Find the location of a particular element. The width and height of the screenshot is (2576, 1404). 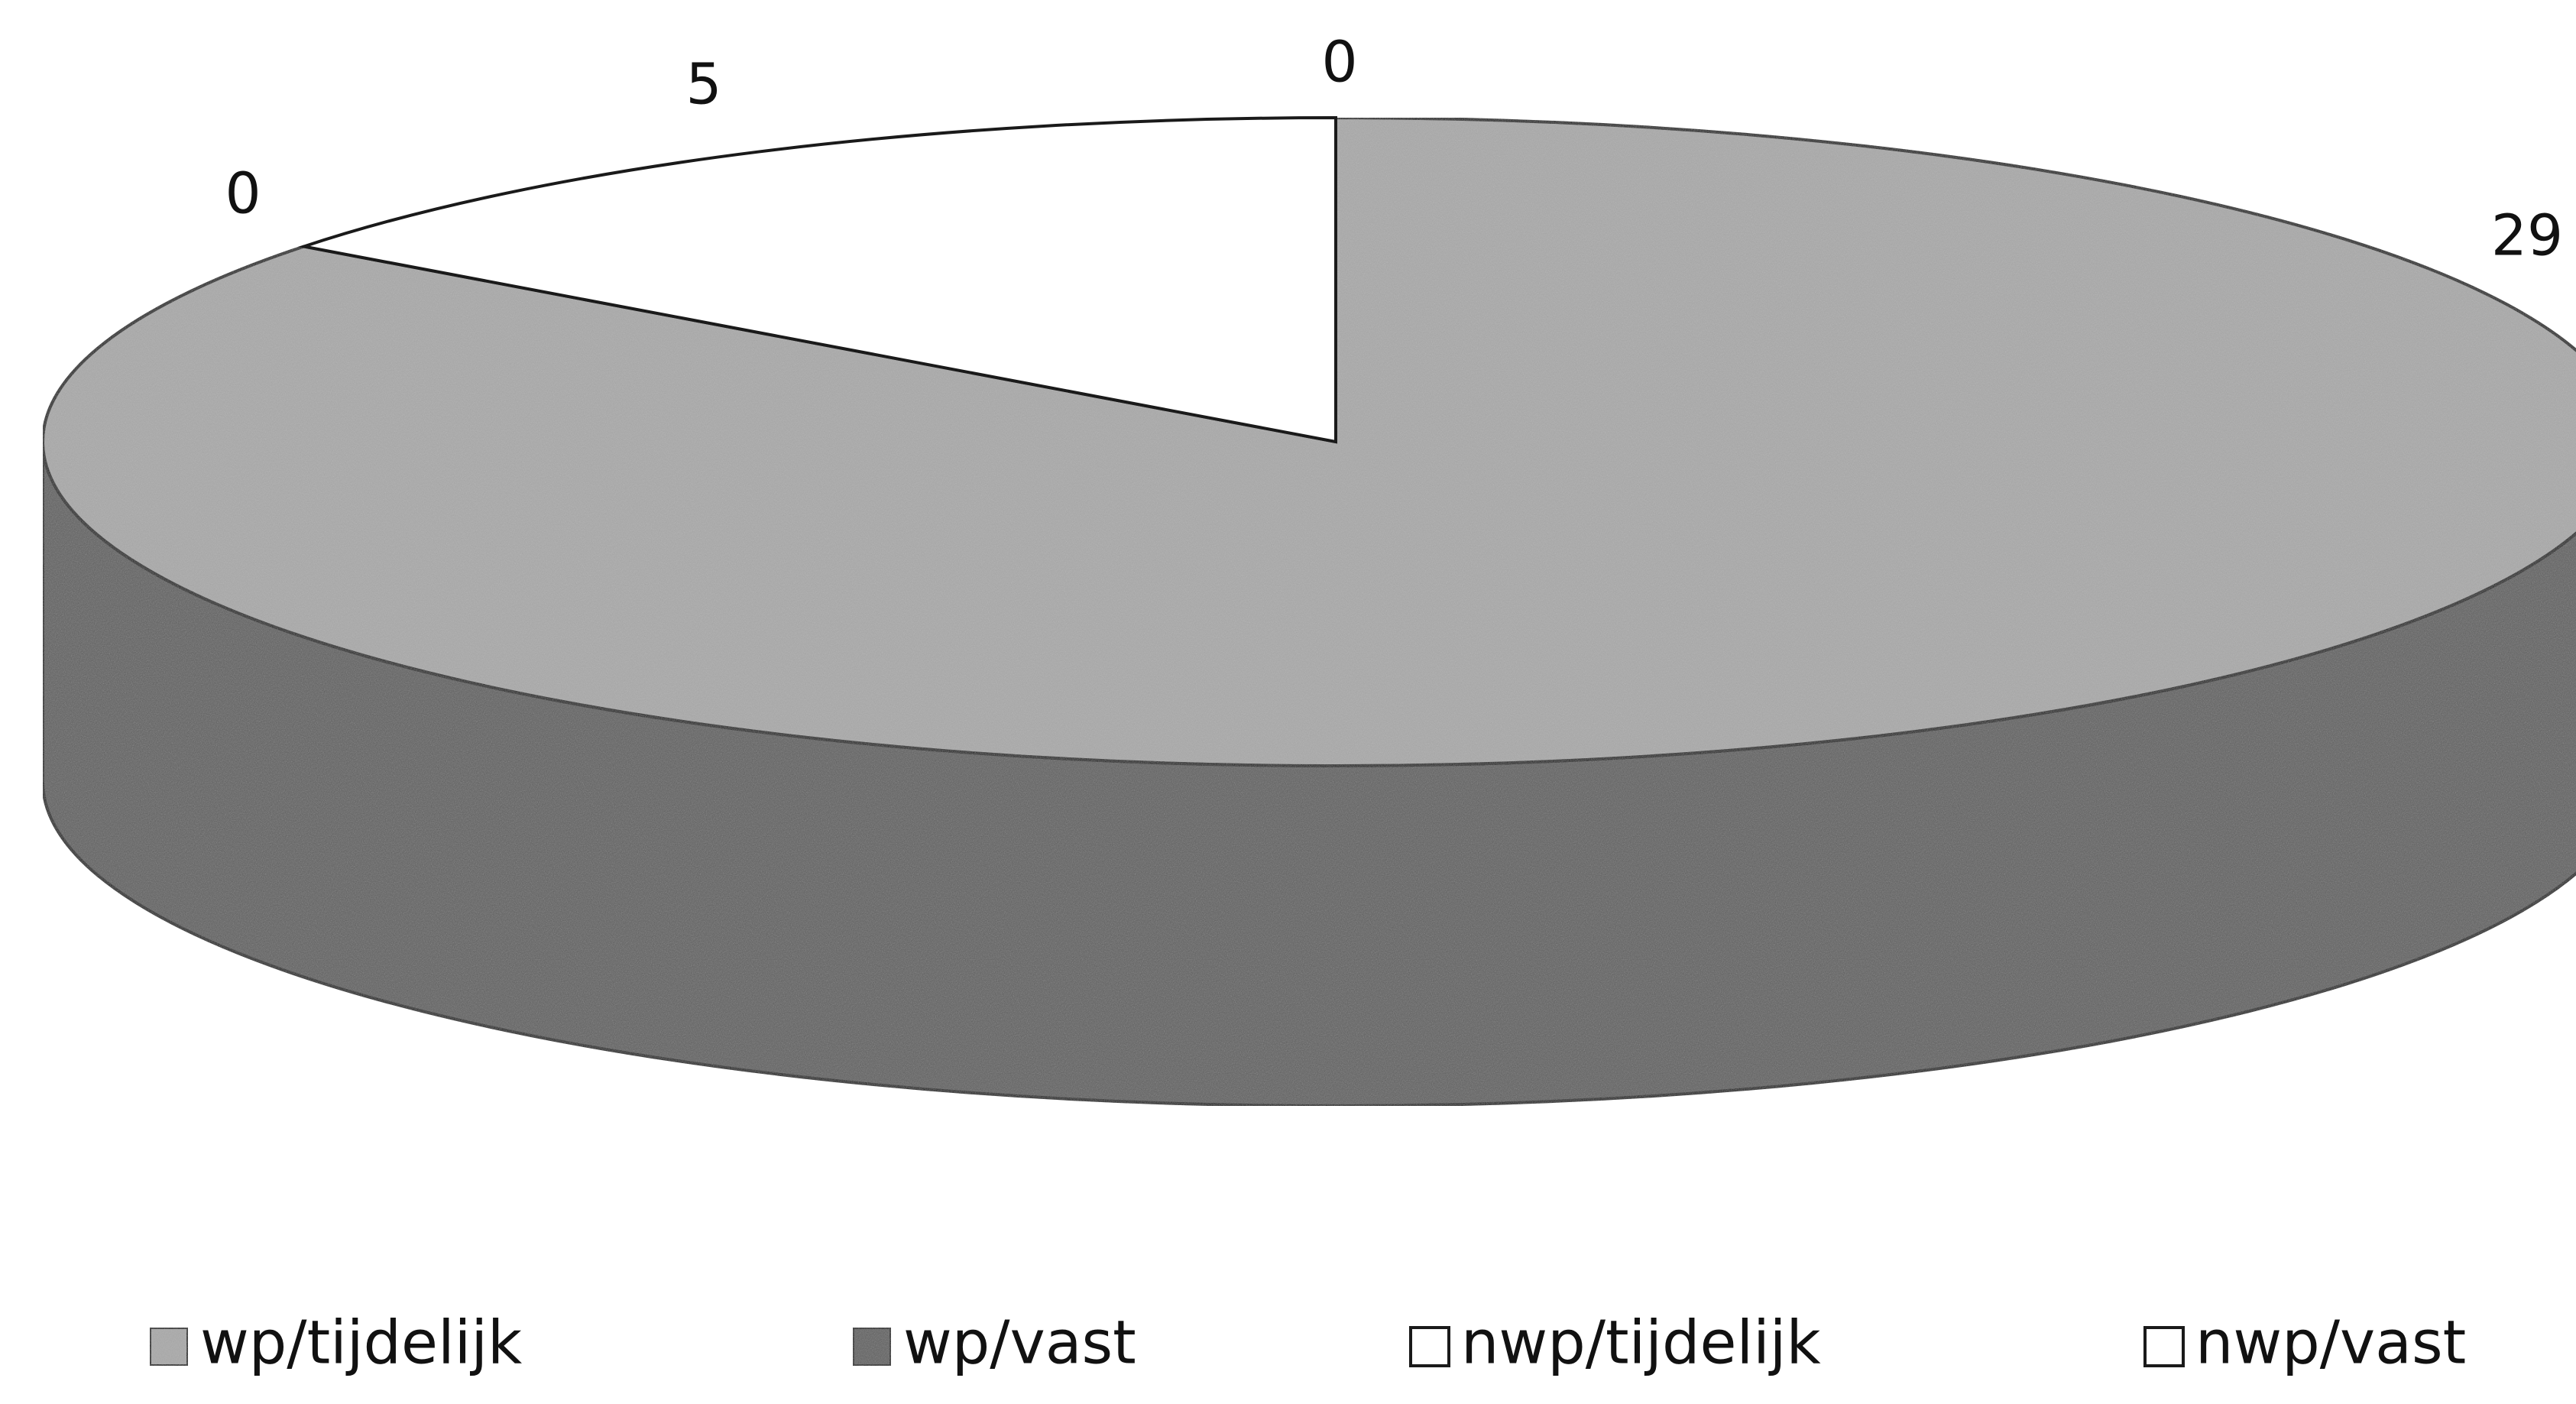

legend-label: wp/tijdelijk is located at coordinates (361, 1342).